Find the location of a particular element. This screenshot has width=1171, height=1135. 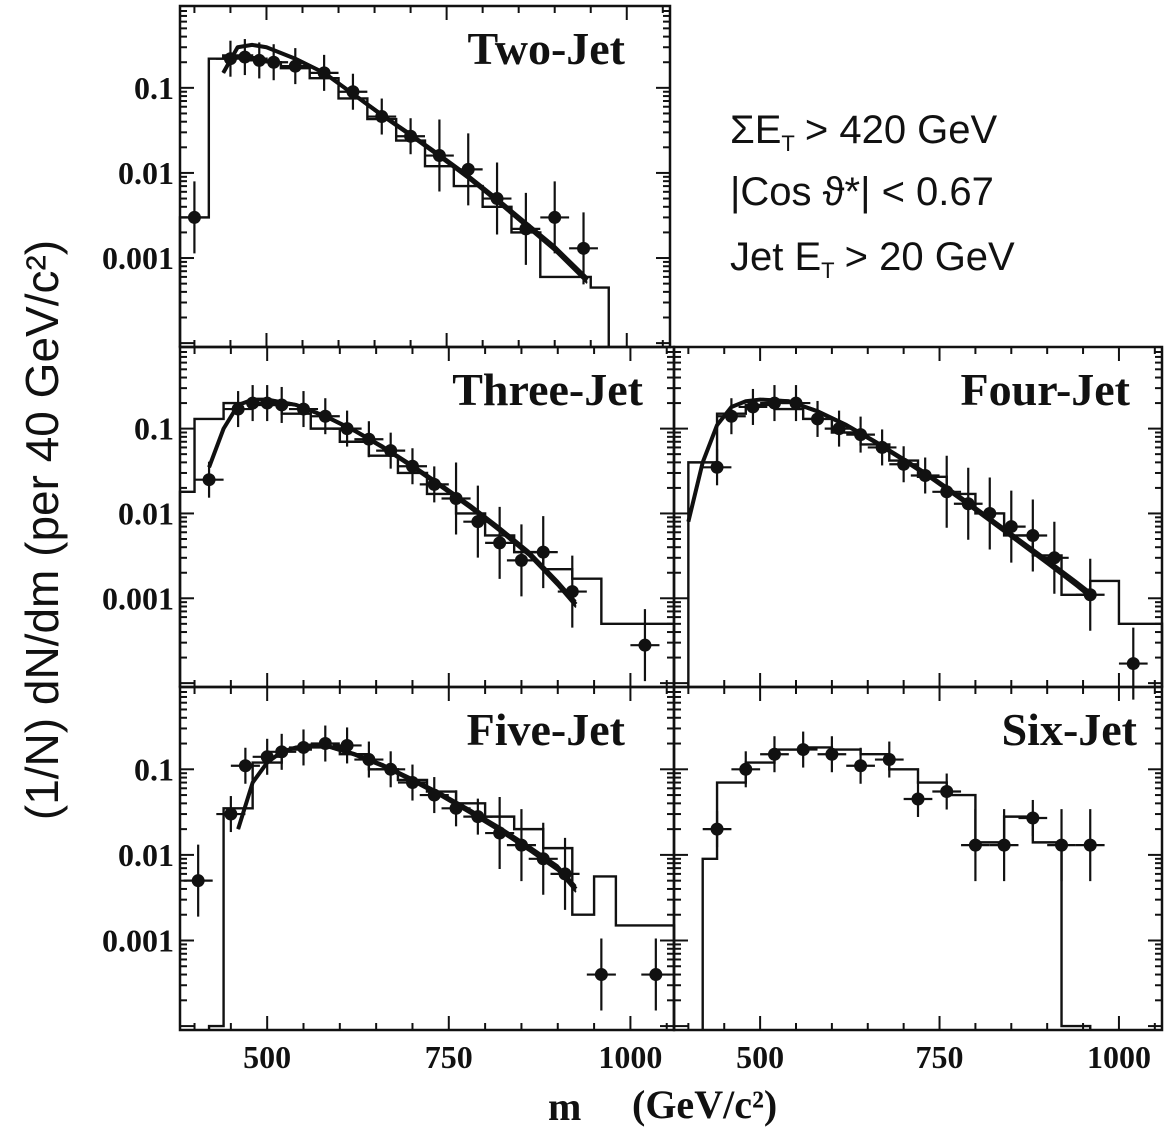

cut-jet-et: Jet ET > 20 GeV is located at coordinates (872, 259).